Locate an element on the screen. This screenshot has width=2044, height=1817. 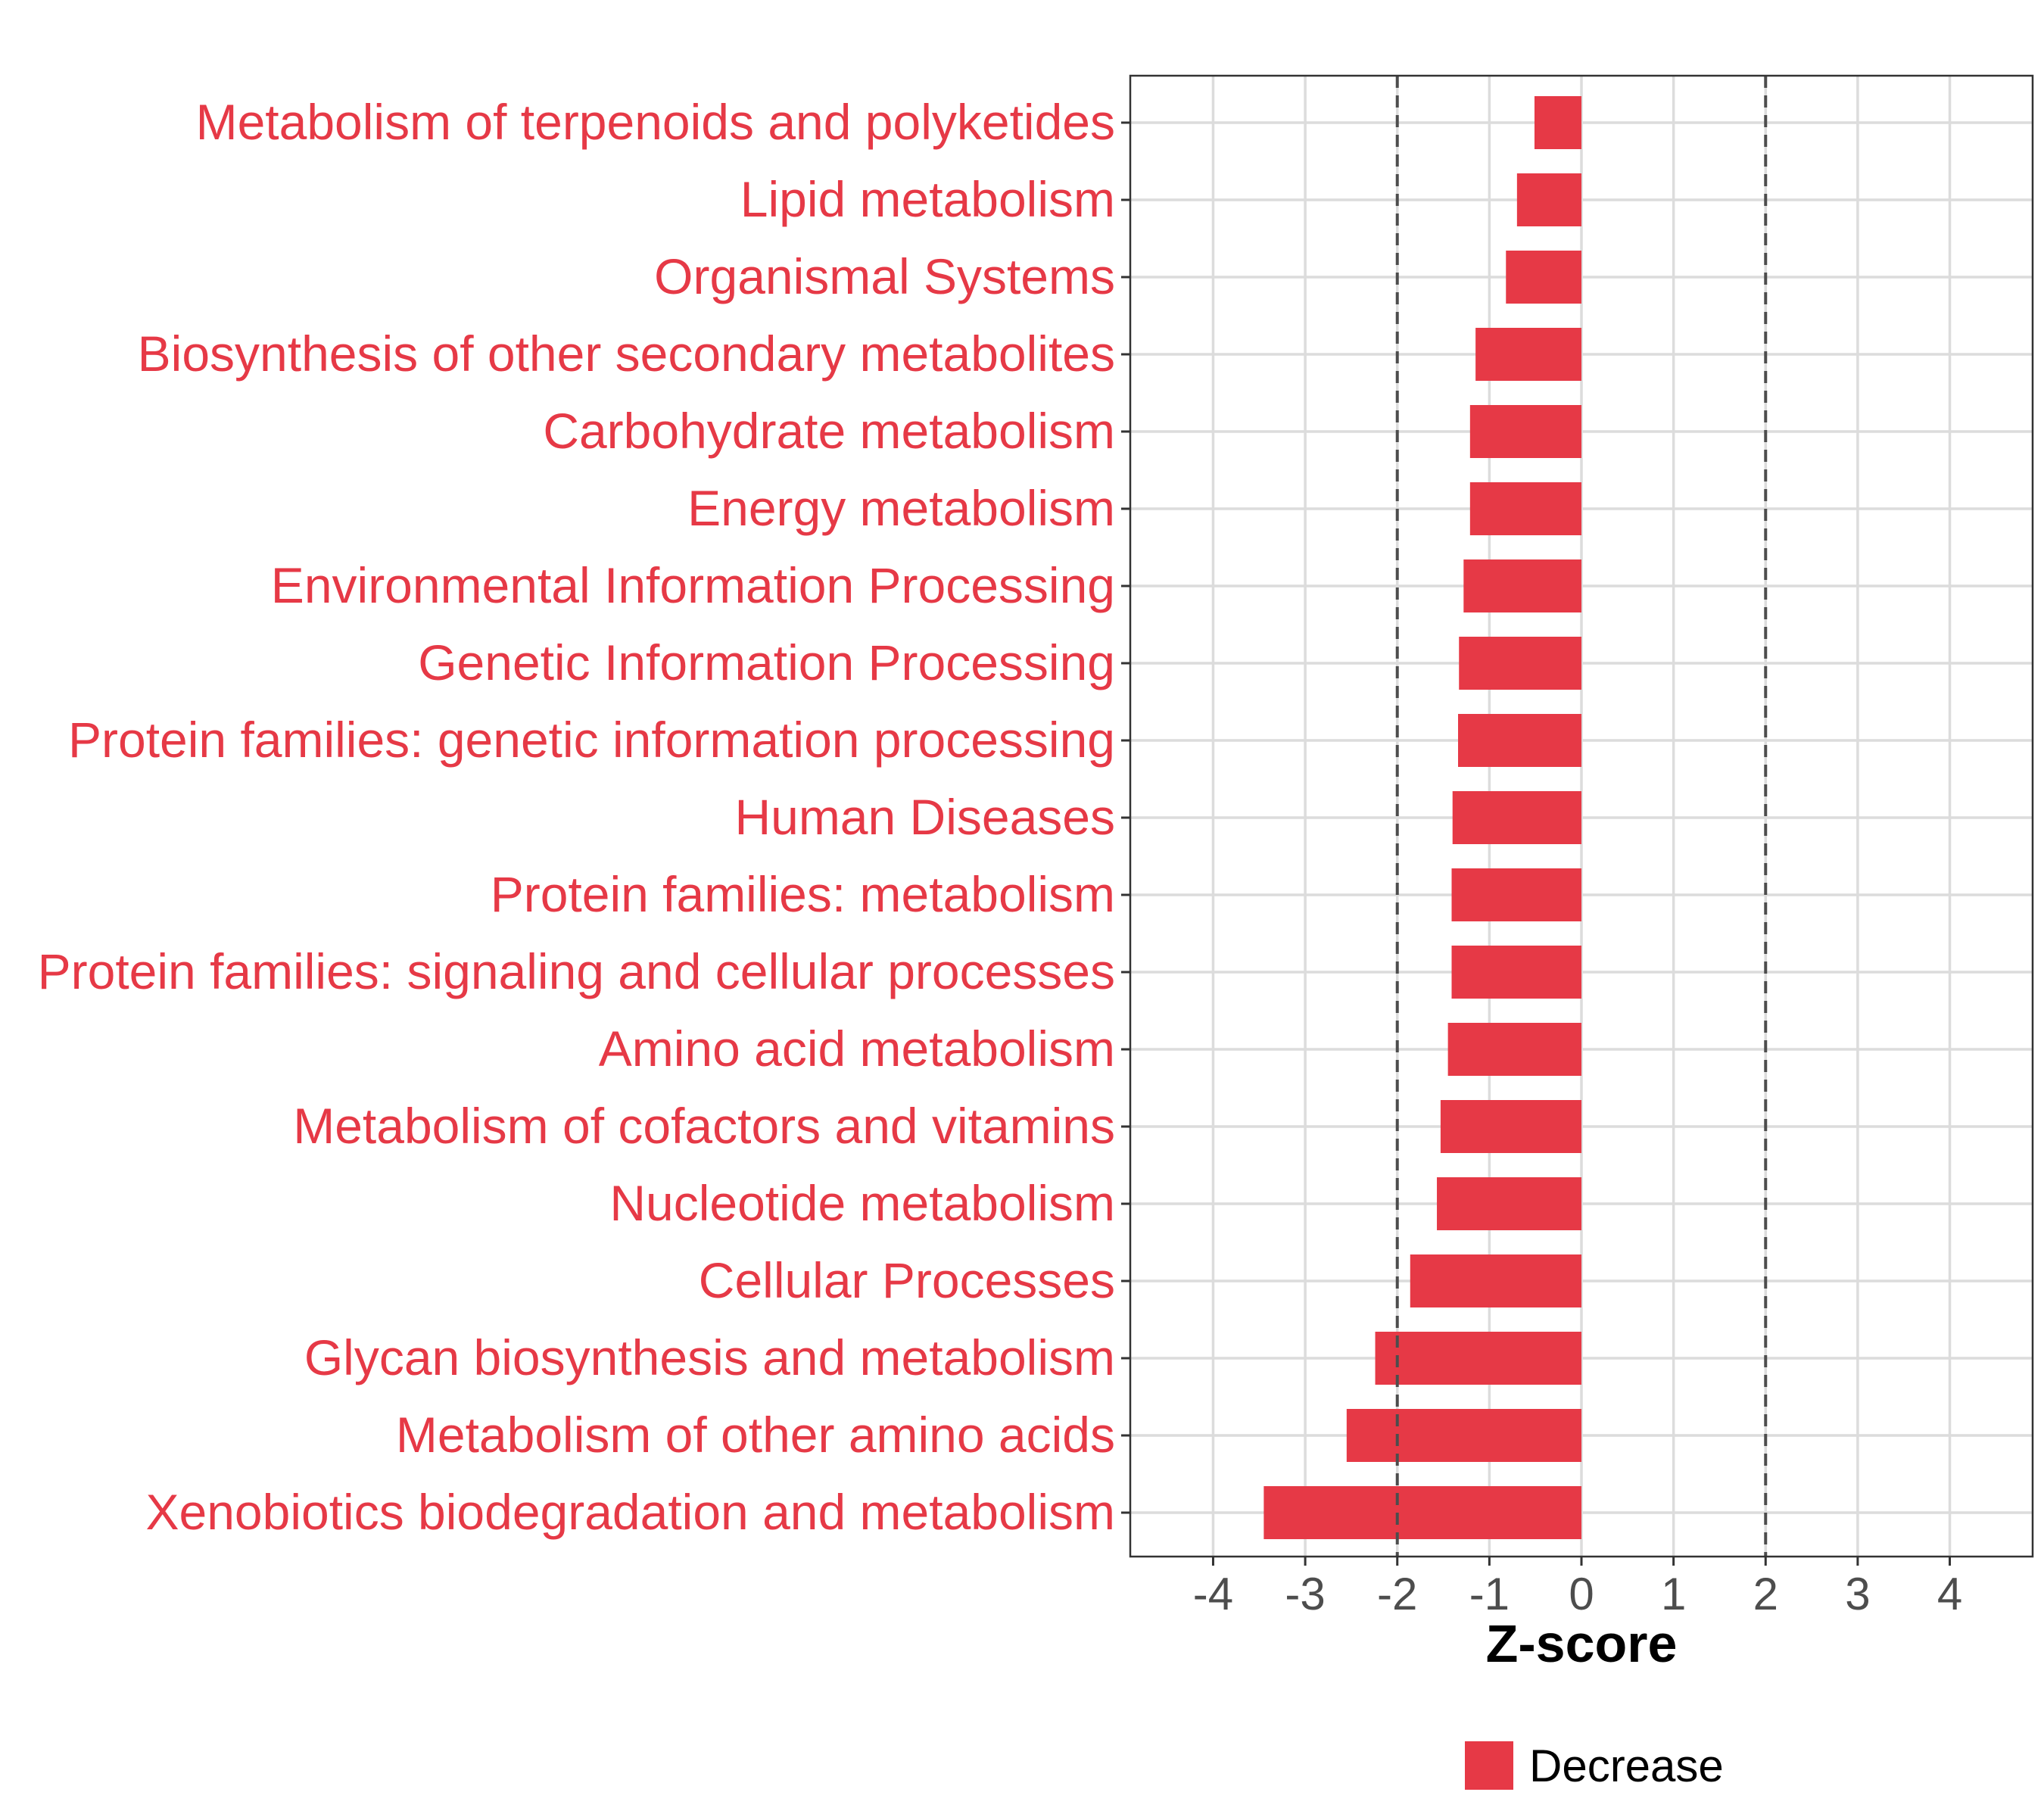
x-tick-label: 2 is located at coordinates (1766, 1594).